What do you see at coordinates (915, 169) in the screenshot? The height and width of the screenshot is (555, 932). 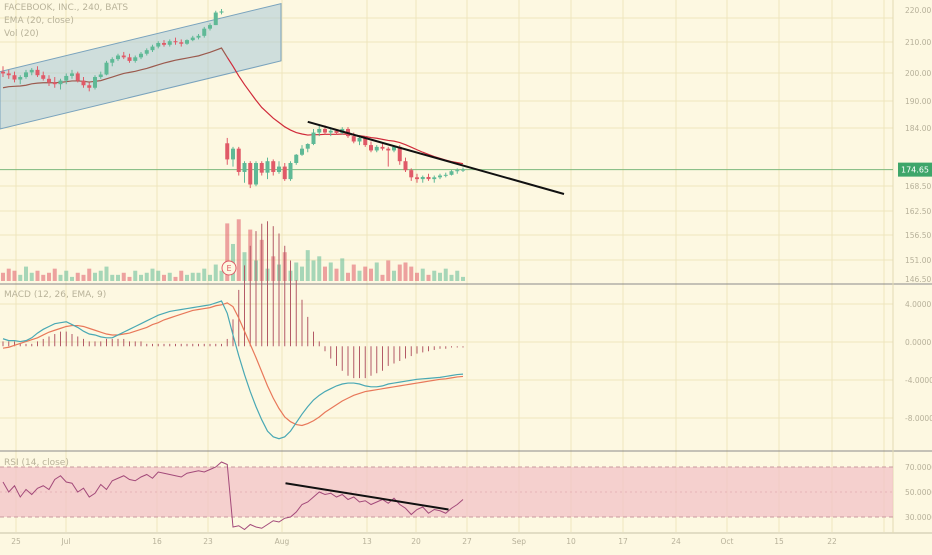 I see `current-price-badge` at bounding box center [915, 169].